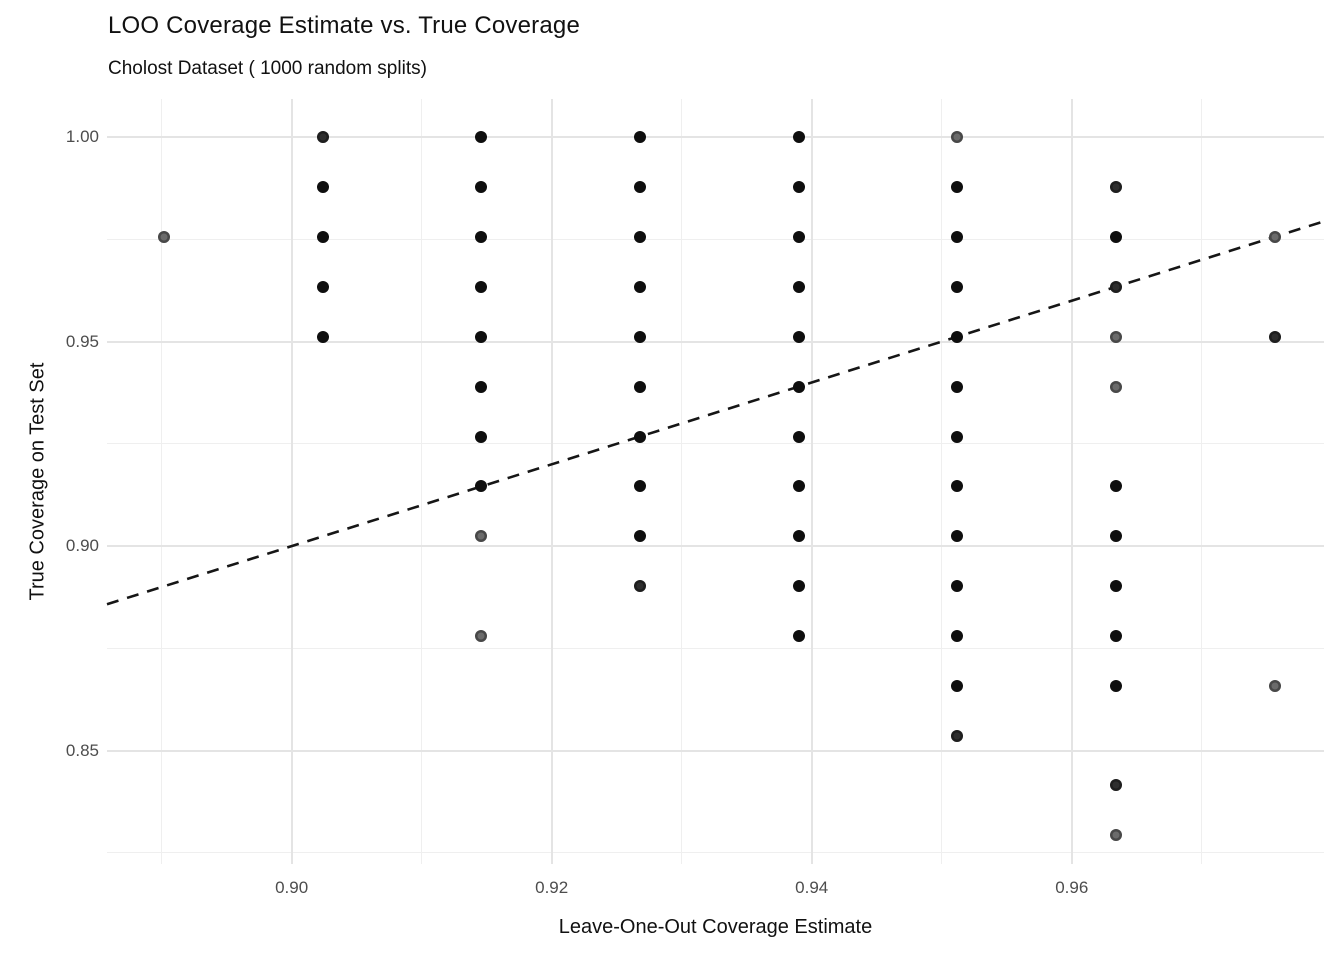 This screenshot has height=960, width=1344. What do you see at coordinates (292, 887) in the screenshot?
I see `x-tick-label: 0.90` at bounding box center [292, 887].